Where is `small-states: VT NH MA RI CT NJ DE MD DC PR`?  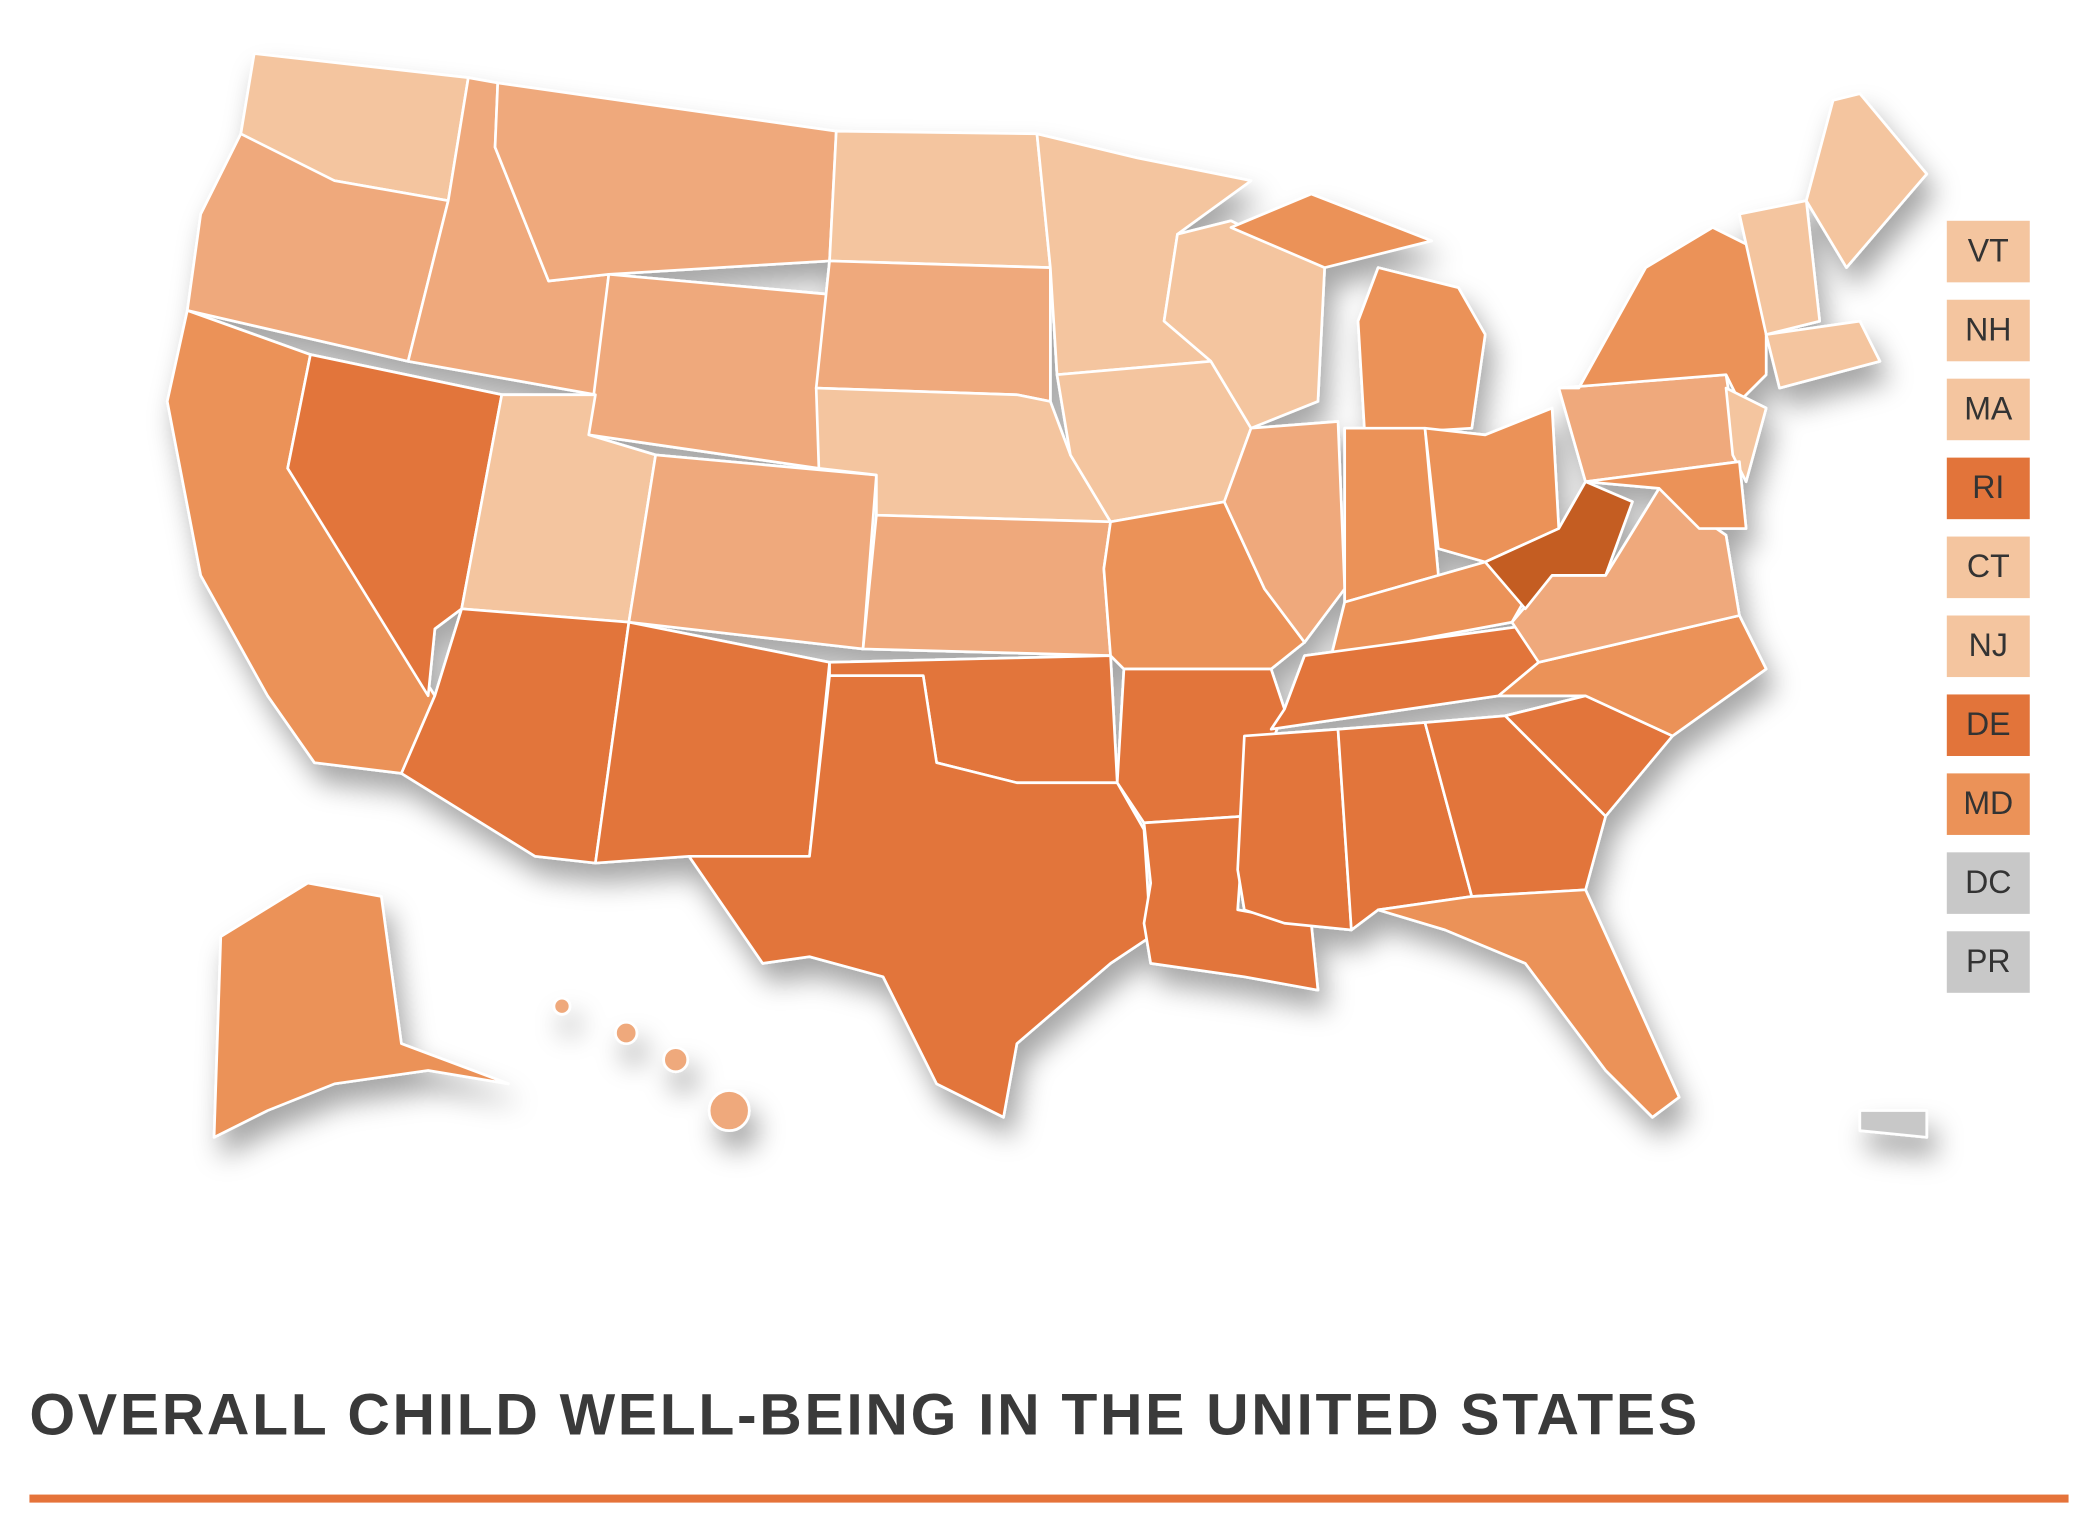
small-states: VT NH MA RI CT NJ DE MD DC PR is located at coordinates (1988, 606).